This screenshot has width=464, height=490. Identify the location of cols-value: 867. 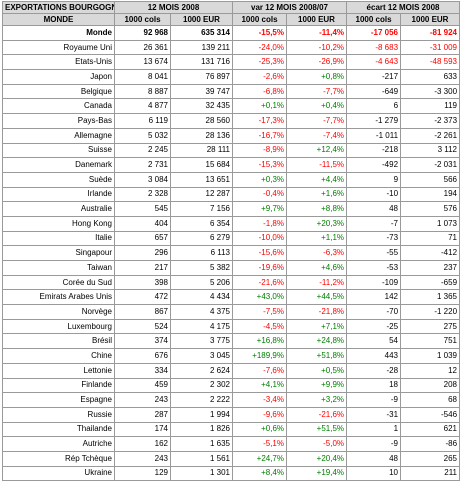
(142, 312).